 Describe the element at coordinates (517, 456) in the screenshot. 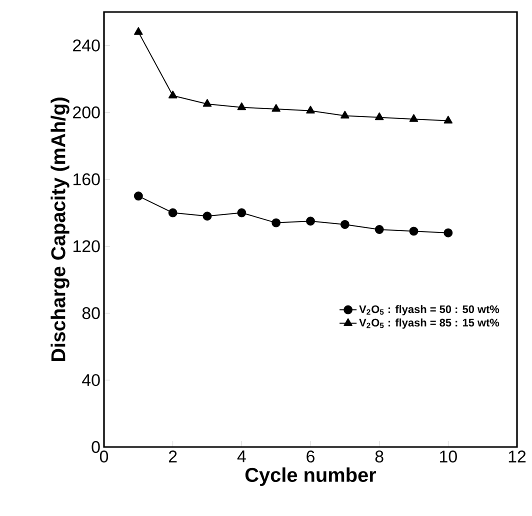

I see `x-tick-label: 12` at that location.